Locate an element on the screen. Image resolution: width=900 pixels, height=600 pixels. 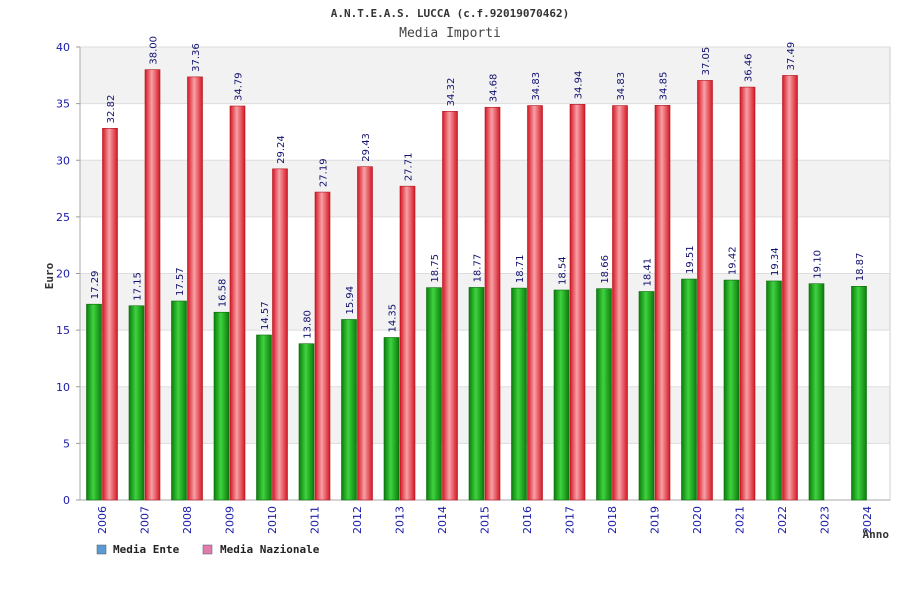
x-tick-label-2019: 2019 is located at coordinates (655, 520).